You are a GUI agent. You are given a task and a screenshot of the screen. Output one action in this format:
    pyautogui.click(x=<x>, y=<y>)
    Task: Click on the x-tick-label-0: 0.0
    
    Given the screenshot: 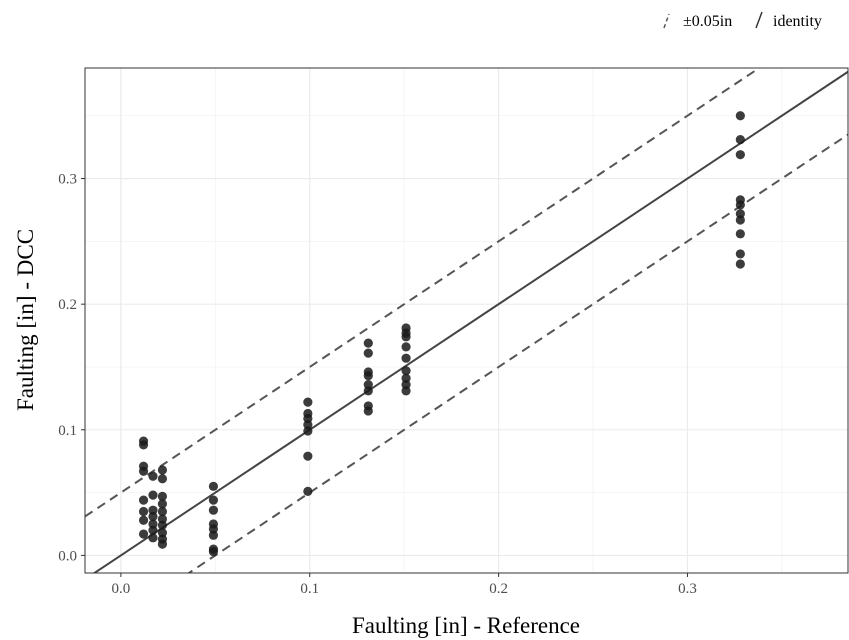 What is the action you would take?
    pyautogui.click(x=121, y=589)
    